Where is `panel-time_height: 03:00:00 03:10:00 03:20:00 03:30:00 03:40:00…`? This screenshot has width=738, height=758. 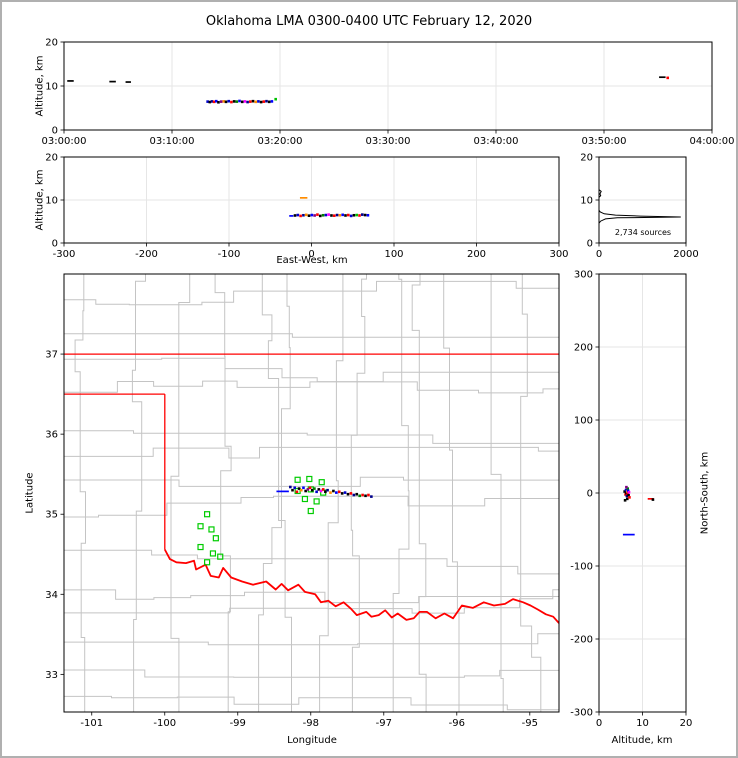
panel-time_height: 03:00:00 03:10:00 03:20:00 03:30:00 03:40:00… is located at coordinates (388, 93).